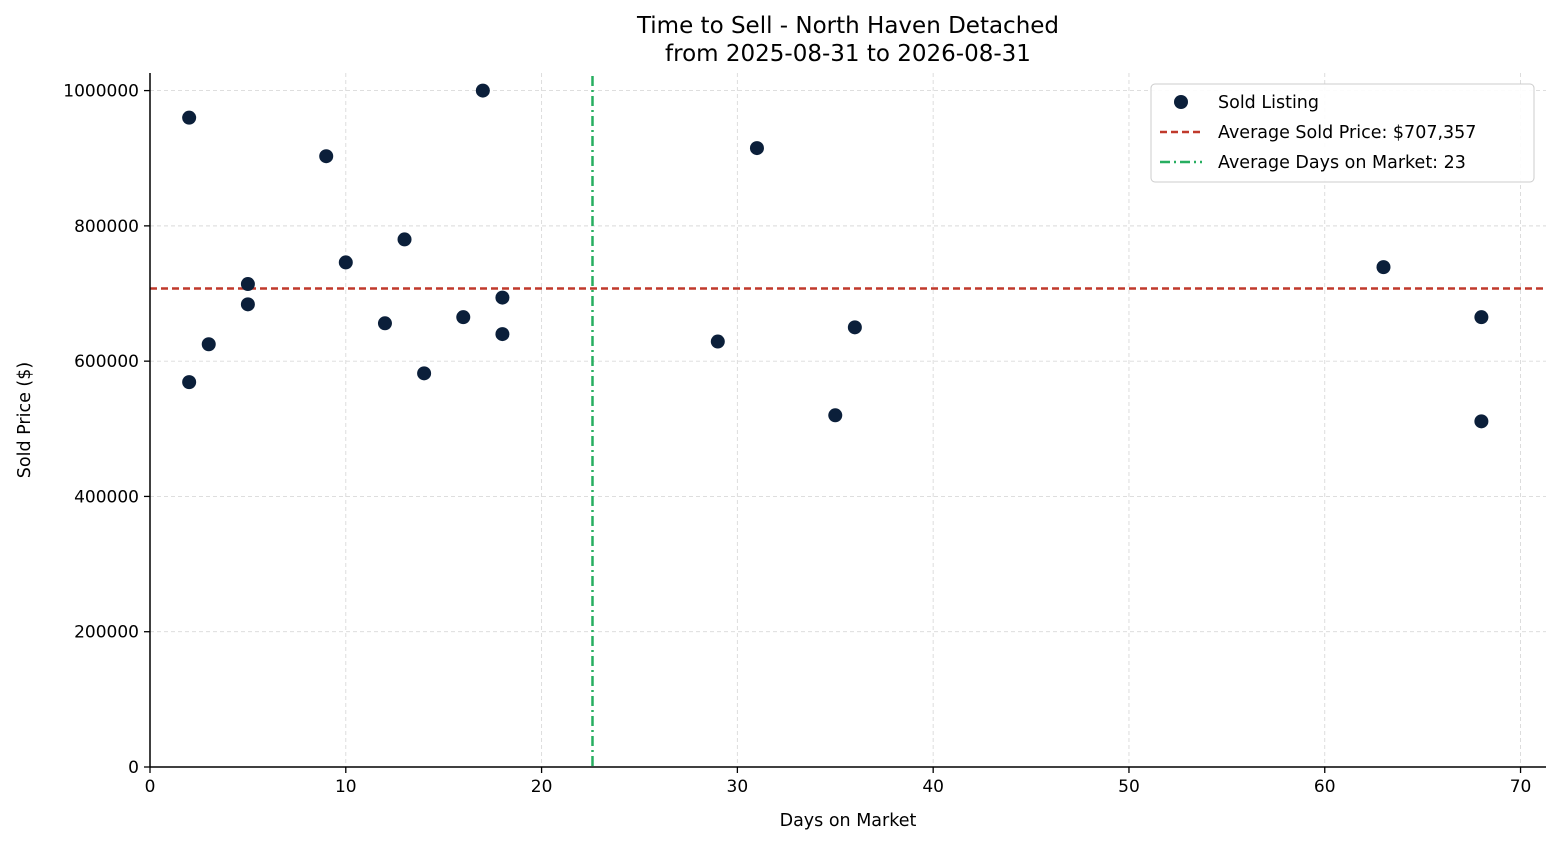 The height and width of the screenshot is (845, 1560). I want to click on y-axis-ticks: 0 200000 400000 600000 800000 1000000, so click(106, 430).